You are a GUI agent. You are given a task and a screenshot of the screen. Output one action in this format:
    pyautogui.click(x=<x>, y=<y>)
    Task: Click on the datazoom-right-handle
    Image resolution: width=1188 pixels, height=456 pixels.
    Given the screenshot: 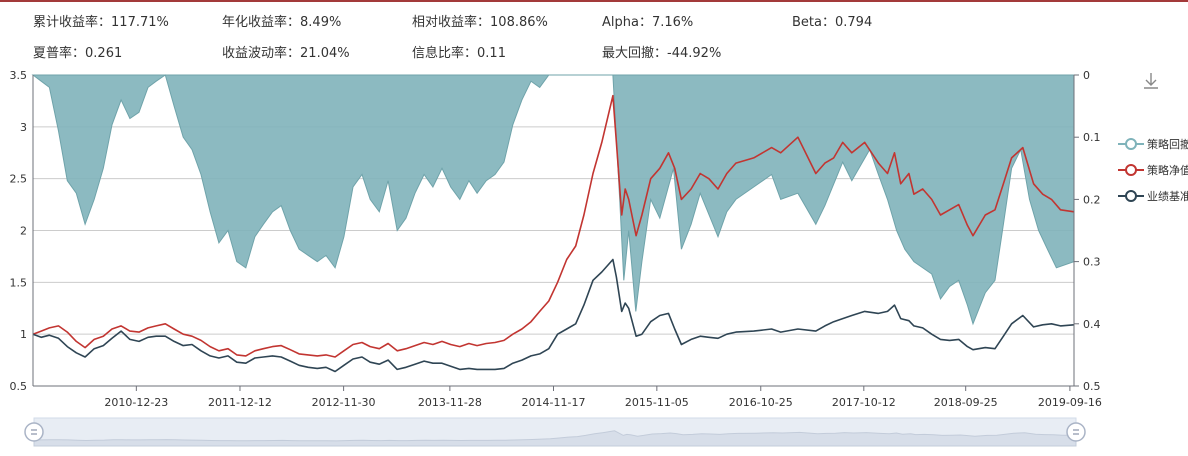 What is the action you would take?
    pyautogui.click(x=1076, y=432)
    